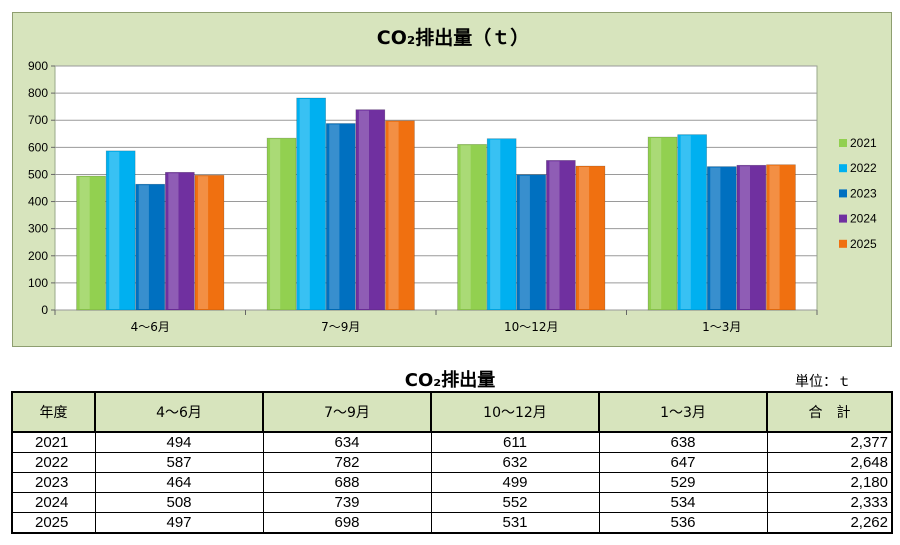  What do you see at coordinates (44, 310) in the screenshot?
I see `y-tick-label: 0` at bounding box center [44, 310].